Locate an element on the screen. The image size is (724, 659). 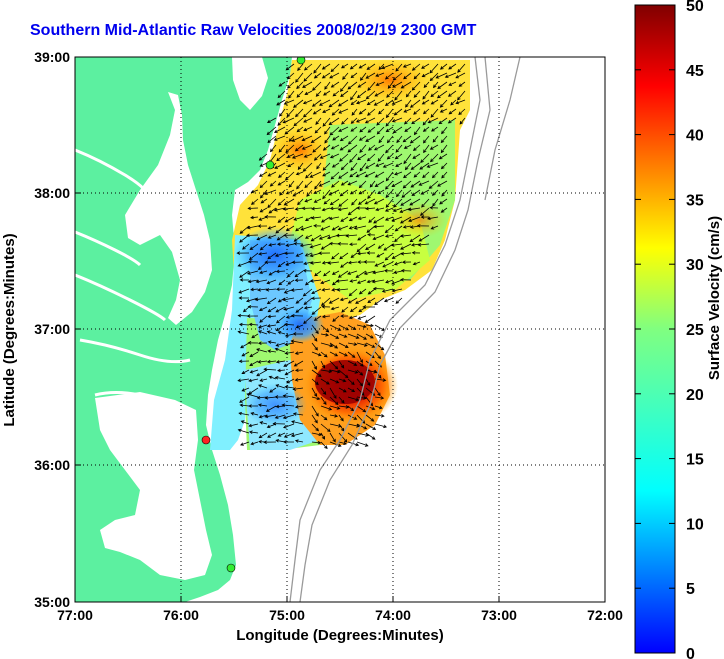
x-tick-label: 77:00 is located at coordinates (75, 615).